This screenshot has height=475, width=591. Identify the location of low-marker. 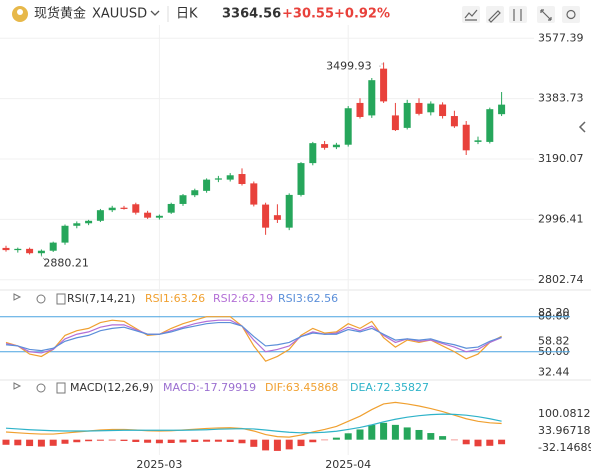
(43, 258).